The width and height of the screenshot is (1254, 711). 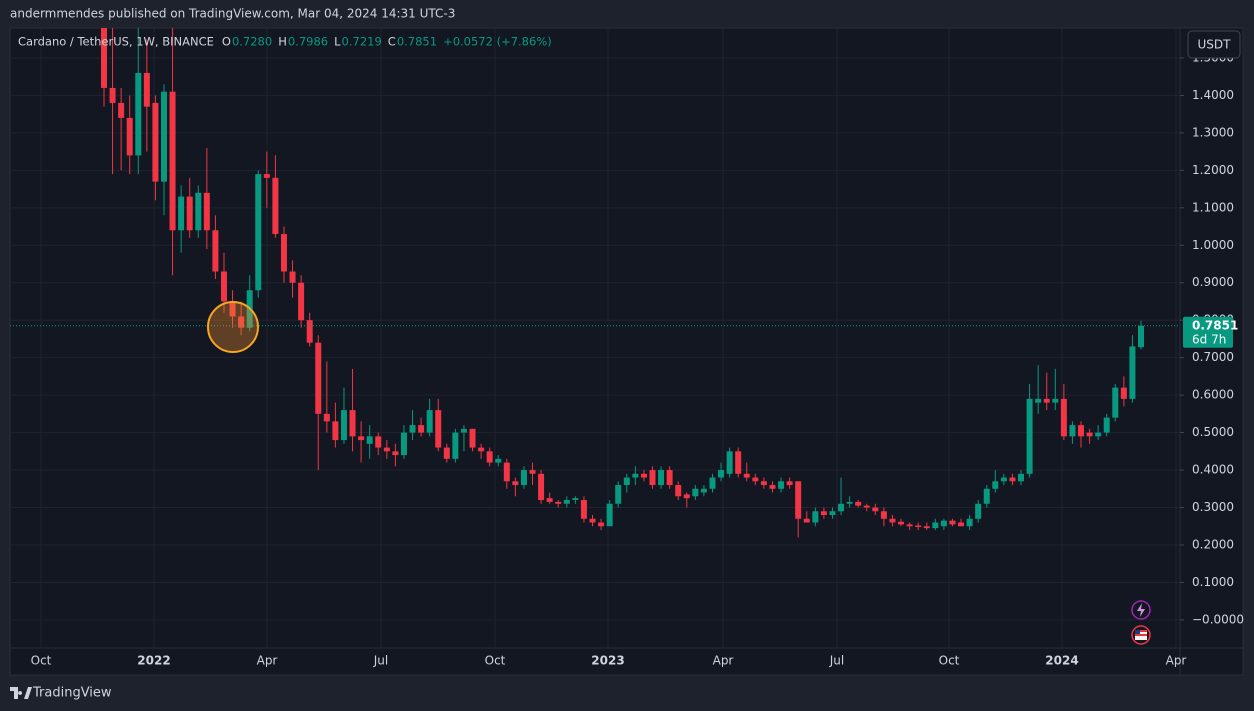 What do you see at coordinates (72, 693) in the screenshot?
I see `brand-name: TradingView` at bounding box center [72, 693].